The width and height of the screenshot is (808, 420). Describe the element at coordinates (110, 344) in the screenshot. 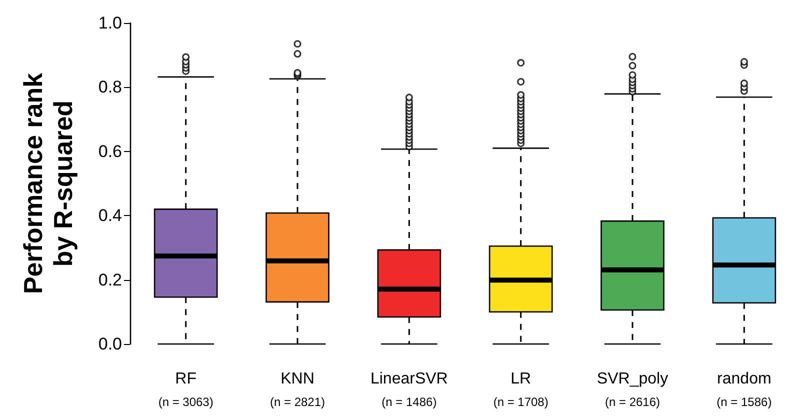

I see `y-tick-label: 0.0` at that location.